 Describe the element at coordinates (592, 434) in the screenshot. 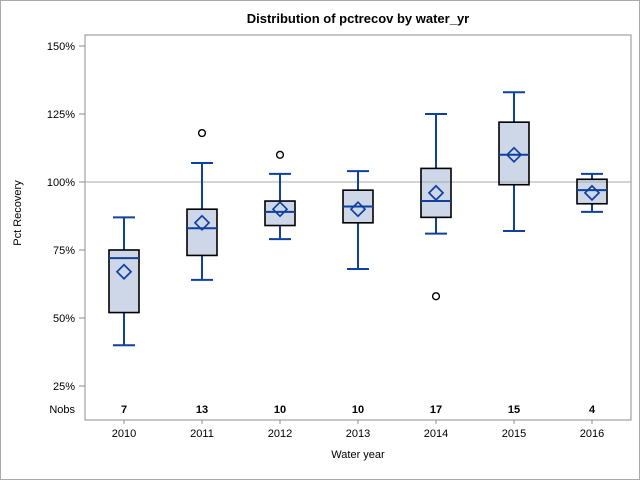

I see `x-tick-label-2016: 2016` at that location.